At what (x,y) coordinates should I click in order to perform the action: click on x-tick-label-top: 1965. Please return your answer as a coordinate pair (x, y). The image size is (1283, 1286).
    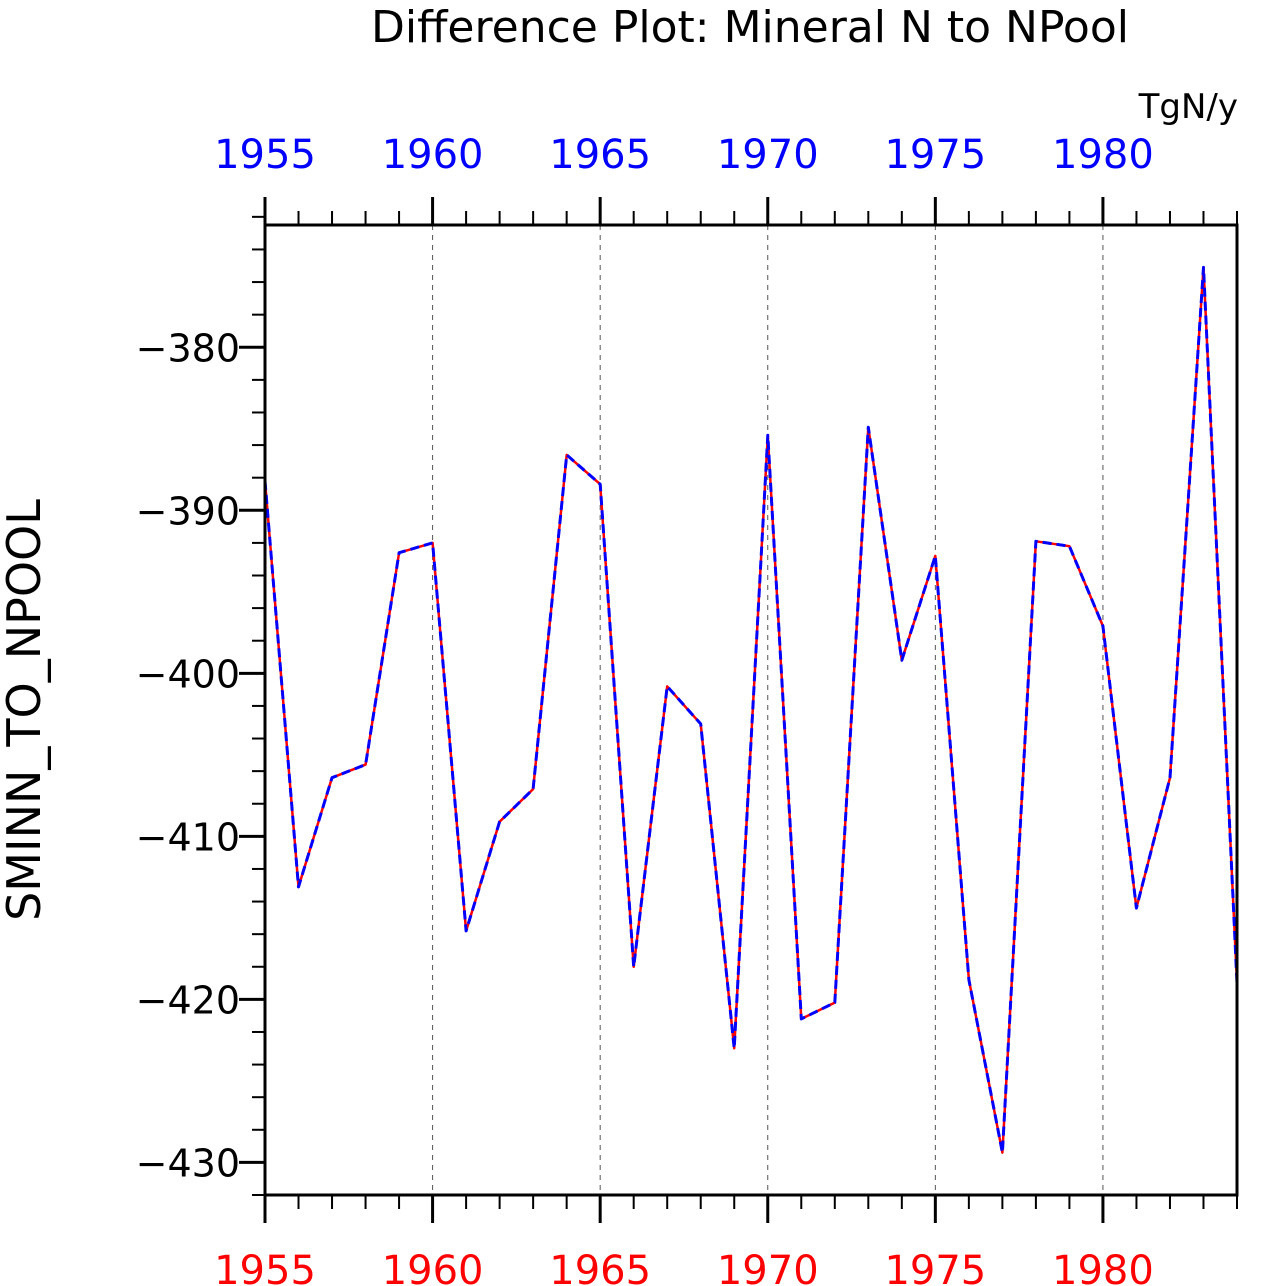
    Looking at the image, I should click on (600, 155).